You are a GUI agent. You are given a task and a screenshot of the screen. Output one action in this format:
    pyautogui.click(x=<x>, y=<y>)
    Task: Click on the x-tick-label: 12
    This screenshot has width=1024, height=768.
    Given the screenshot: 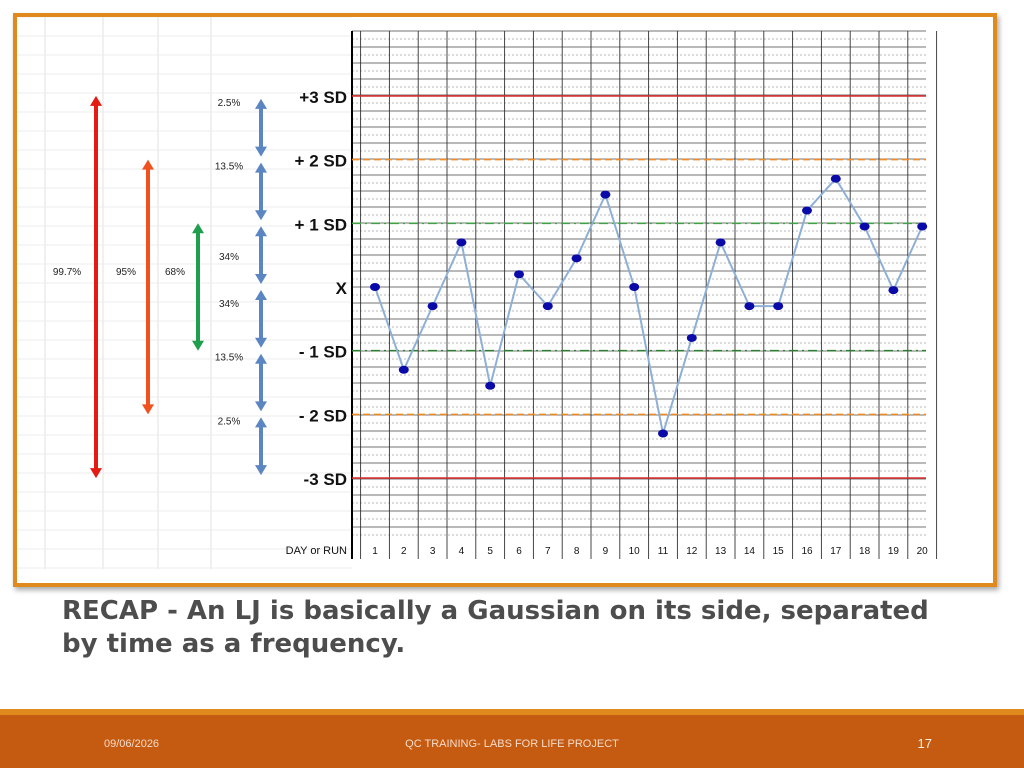 What is the action you would take?
    pyautogui.click(x=692, y=551)
    